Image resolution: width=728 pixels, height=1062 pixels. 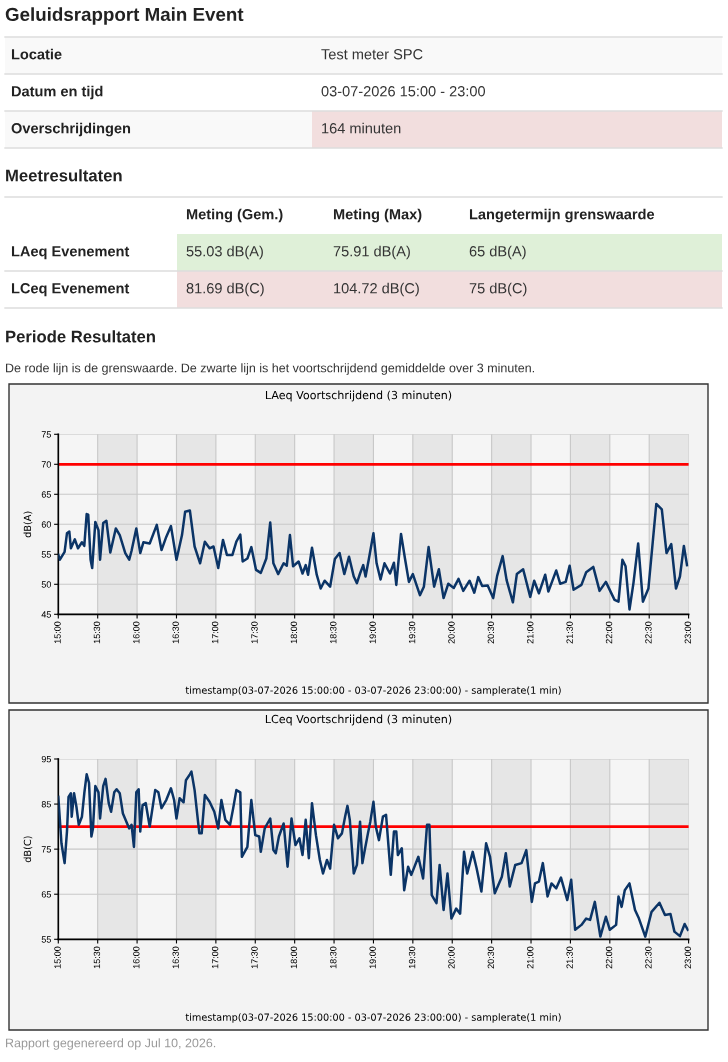 I want to click on category-label: Locatie, so click(x=36, y=54).